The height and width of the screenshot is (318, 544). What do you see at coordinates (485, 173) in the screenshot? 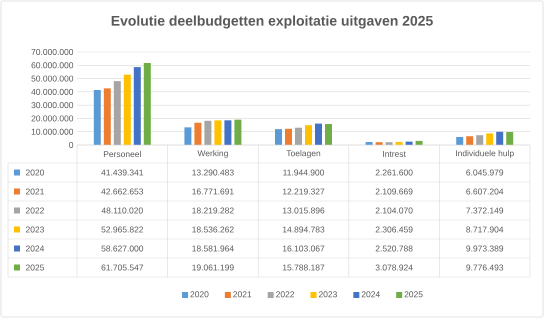
I see `data-label: 6.045.979` at bounding box center [485, 173].